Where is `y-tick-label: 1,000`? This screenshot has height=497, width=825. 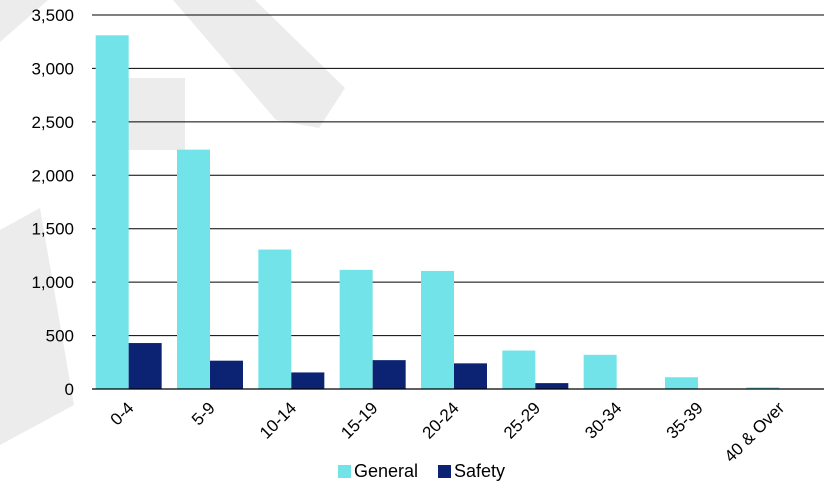 y-tick-label: 1,000 is located at coordinates (52, 282).